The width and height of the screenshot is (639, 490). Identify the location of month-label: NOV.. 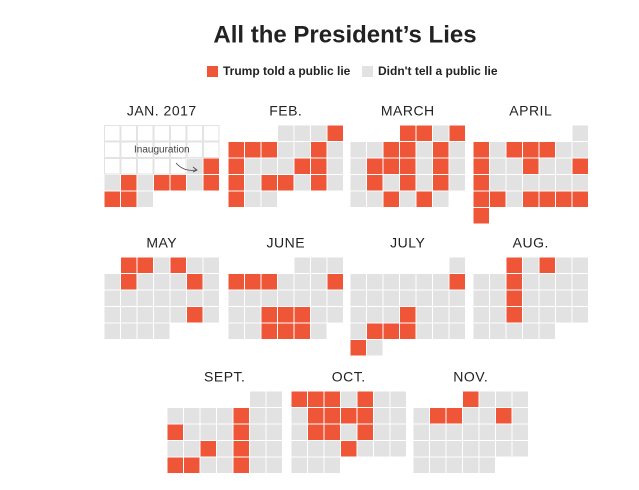
(470, 377).